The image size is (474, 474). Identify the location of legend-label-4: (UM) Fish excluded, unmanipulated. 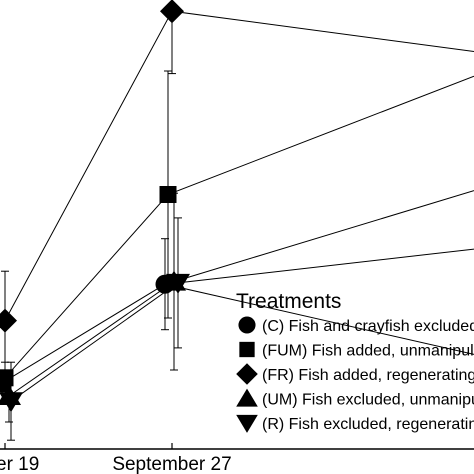
(368, 400).